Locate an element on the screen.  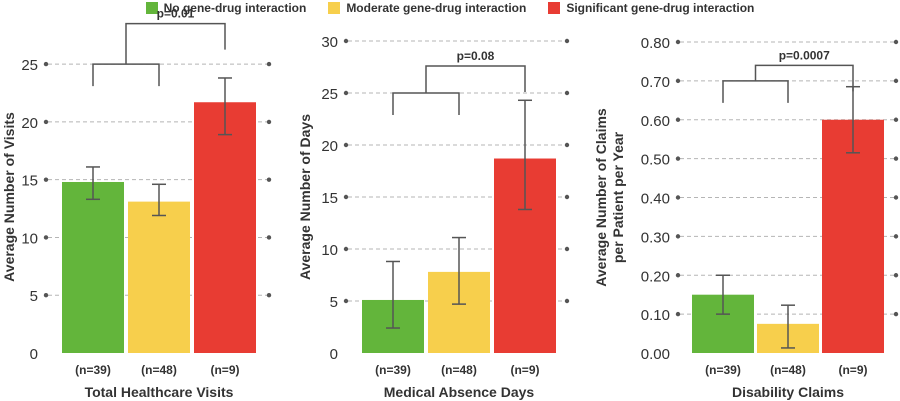
y-axis-label: Average Number of Visits is located at coordinates (9, 197).